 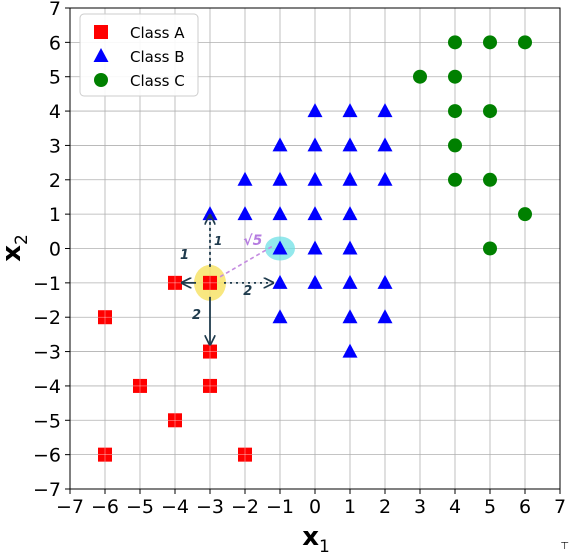 What do you see at coordinates (105, 507) in the screenshot?
I see `x-tick-label: −6` at bounding box center [105, 507].